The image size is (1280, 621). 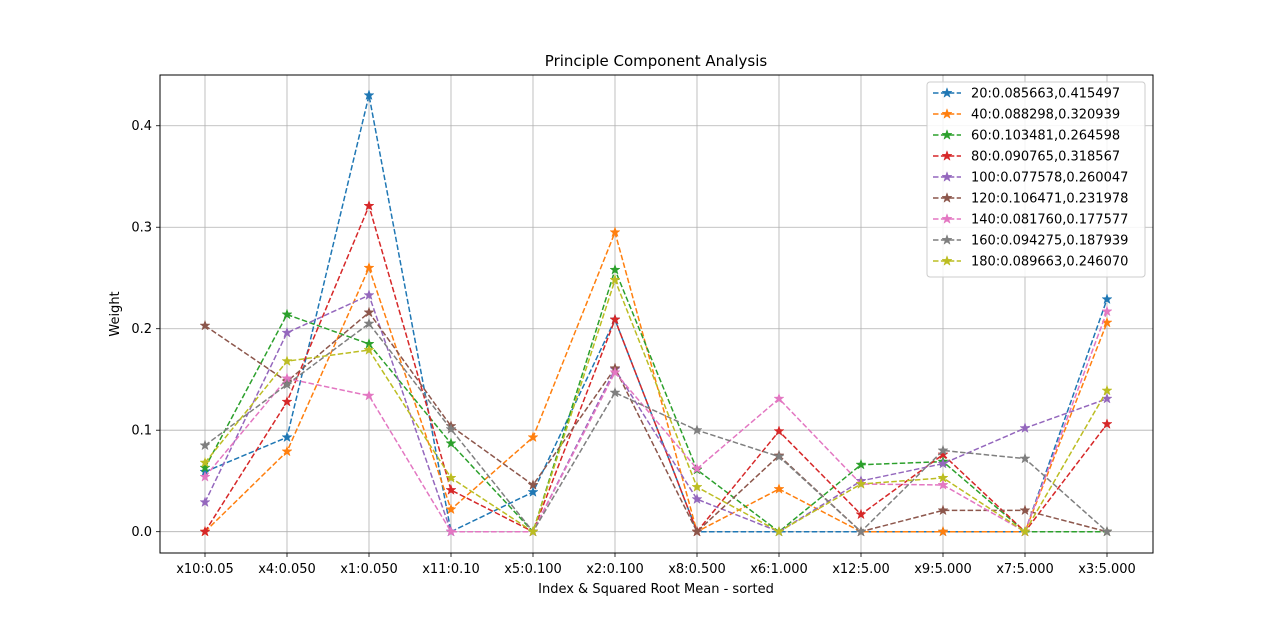 I want to click on legend-label: 120:0.106471,0.231978, so click(x=1049, y=199).